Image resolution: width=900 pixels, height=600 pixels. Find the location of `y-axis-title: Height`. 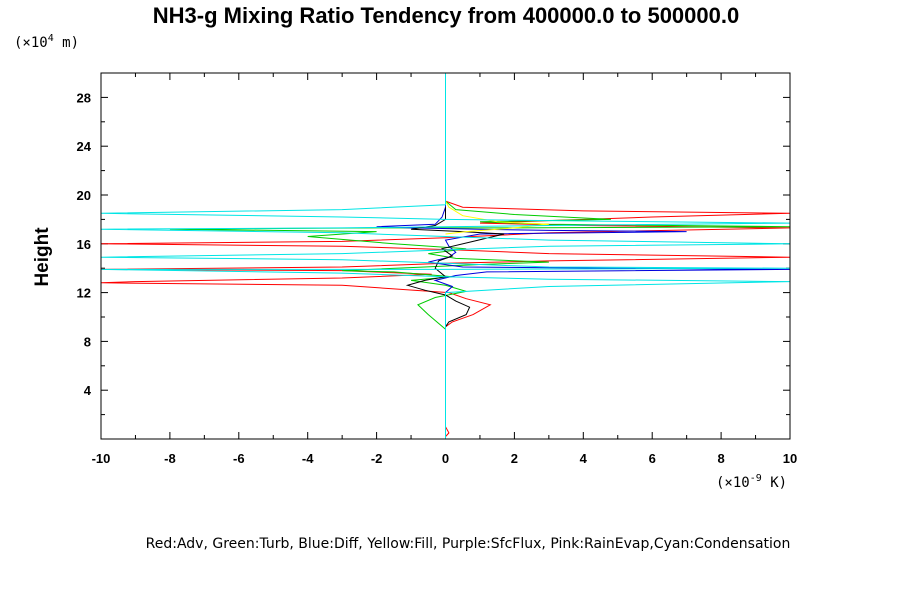

y-axis-title: Height is located at coordinates (42, 257).